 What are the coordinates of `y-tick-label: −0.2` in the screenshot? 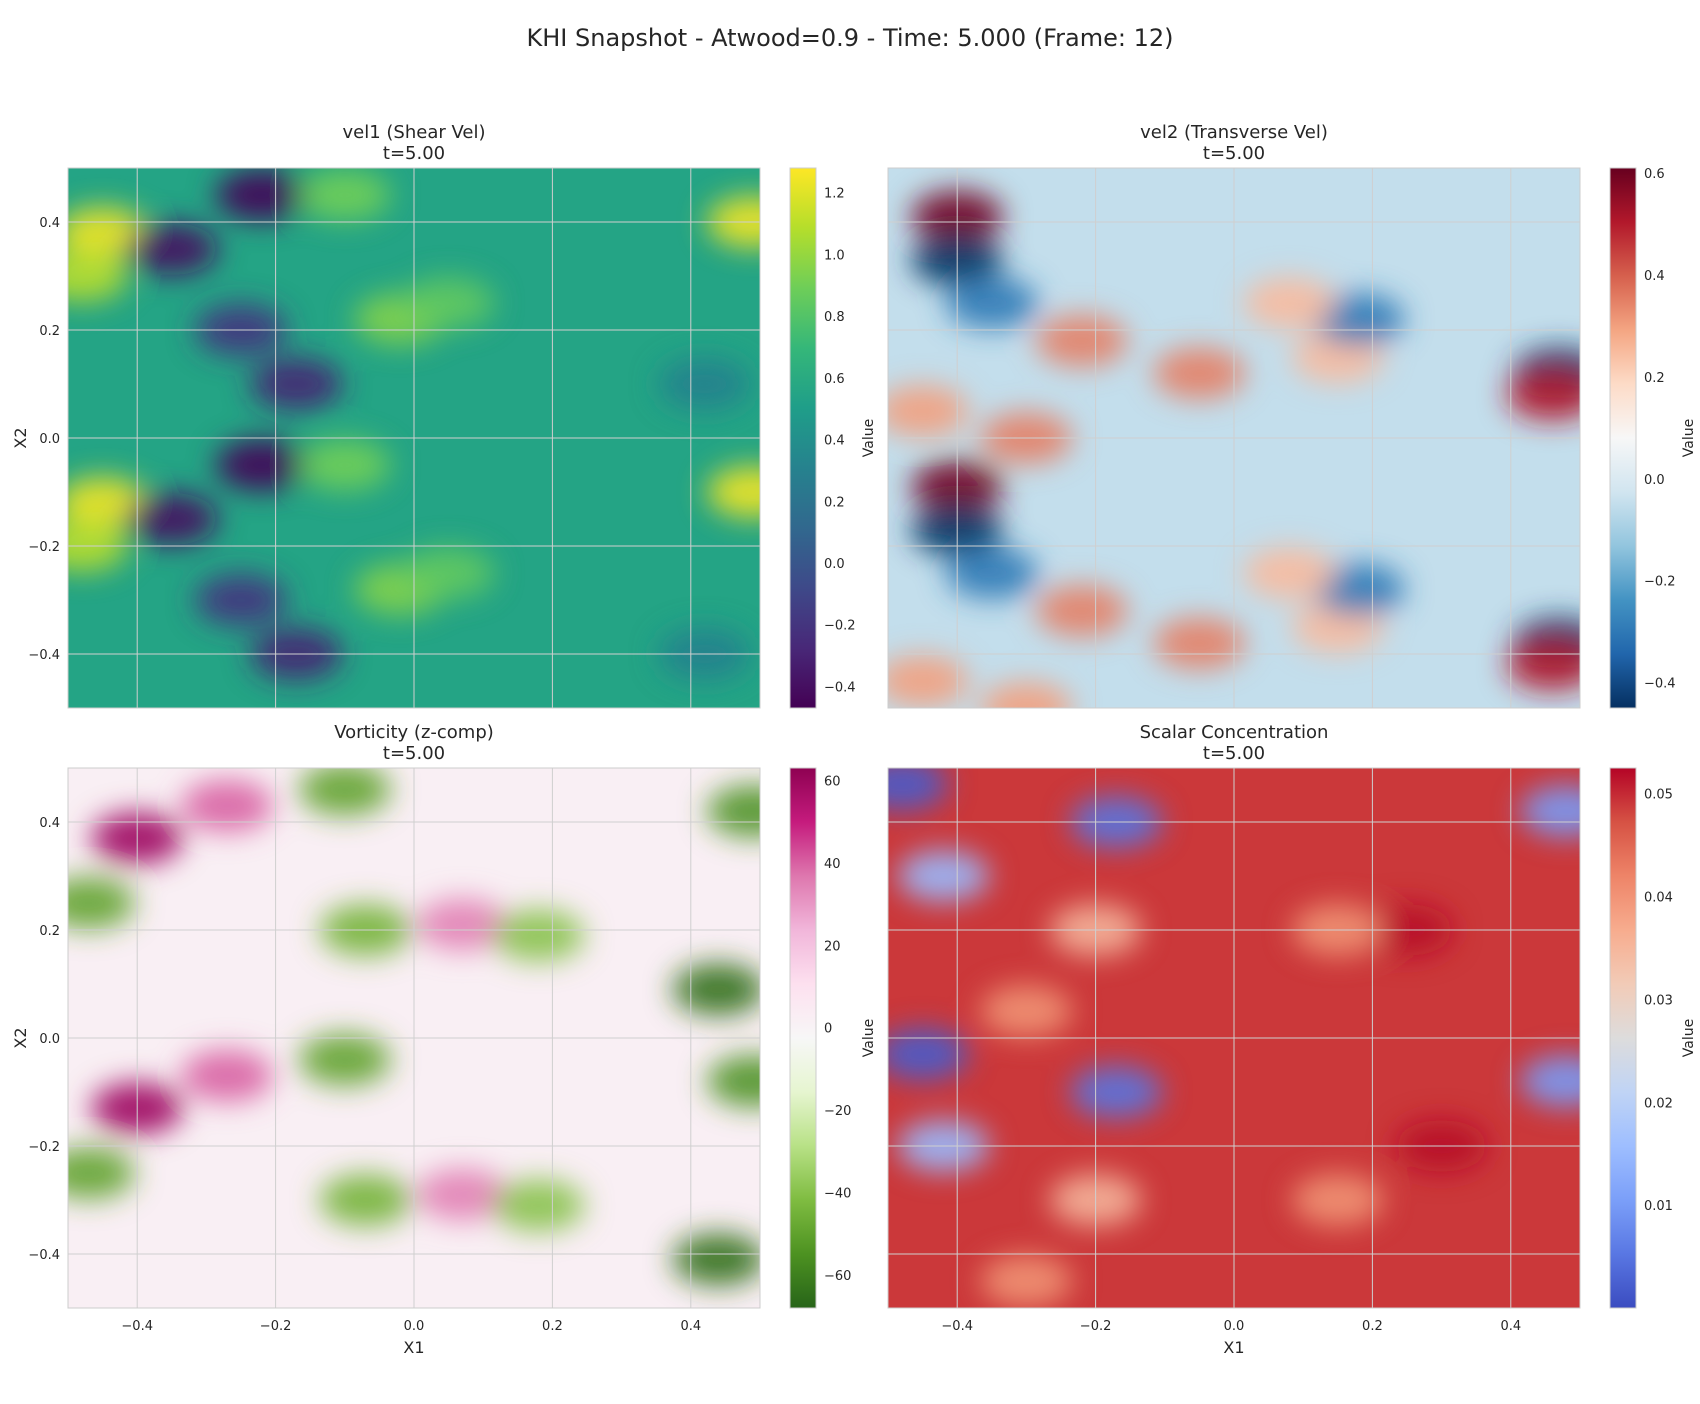 It's located at (44, 547).